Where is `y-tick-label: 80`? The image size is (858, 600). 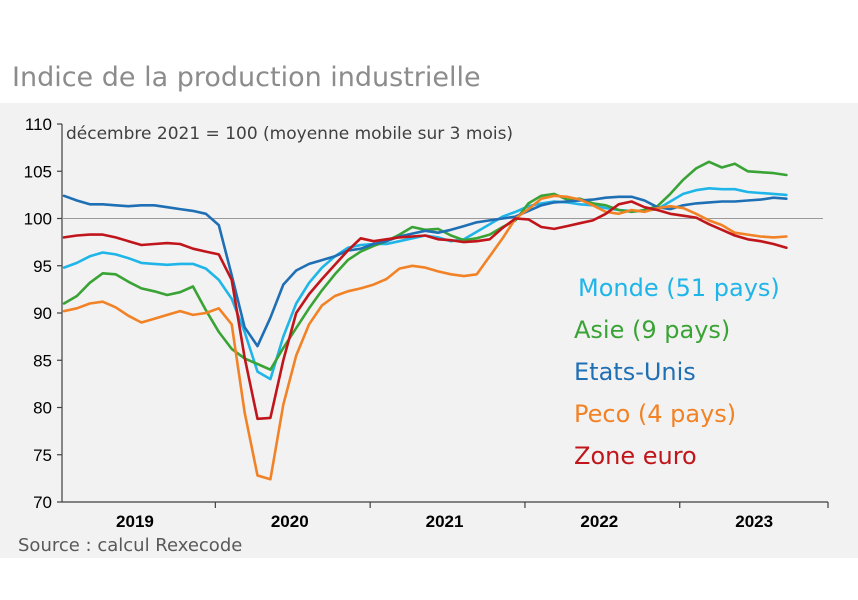
y-tick-label: 80 is located at coordinates (42, 408).